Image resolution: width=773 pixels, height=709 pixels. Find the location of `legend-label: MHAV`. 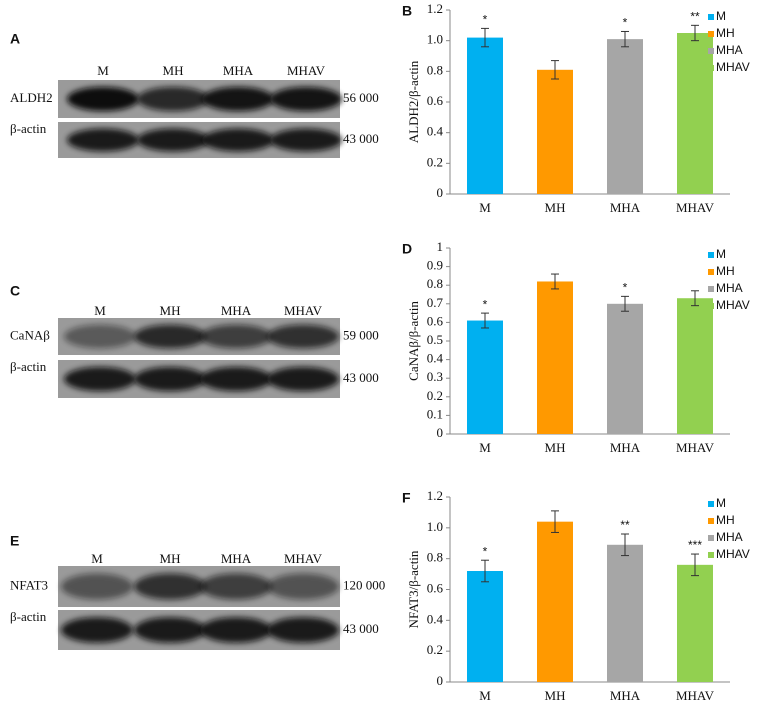

legend-label: MHAV is located at coordinates (733, 67).